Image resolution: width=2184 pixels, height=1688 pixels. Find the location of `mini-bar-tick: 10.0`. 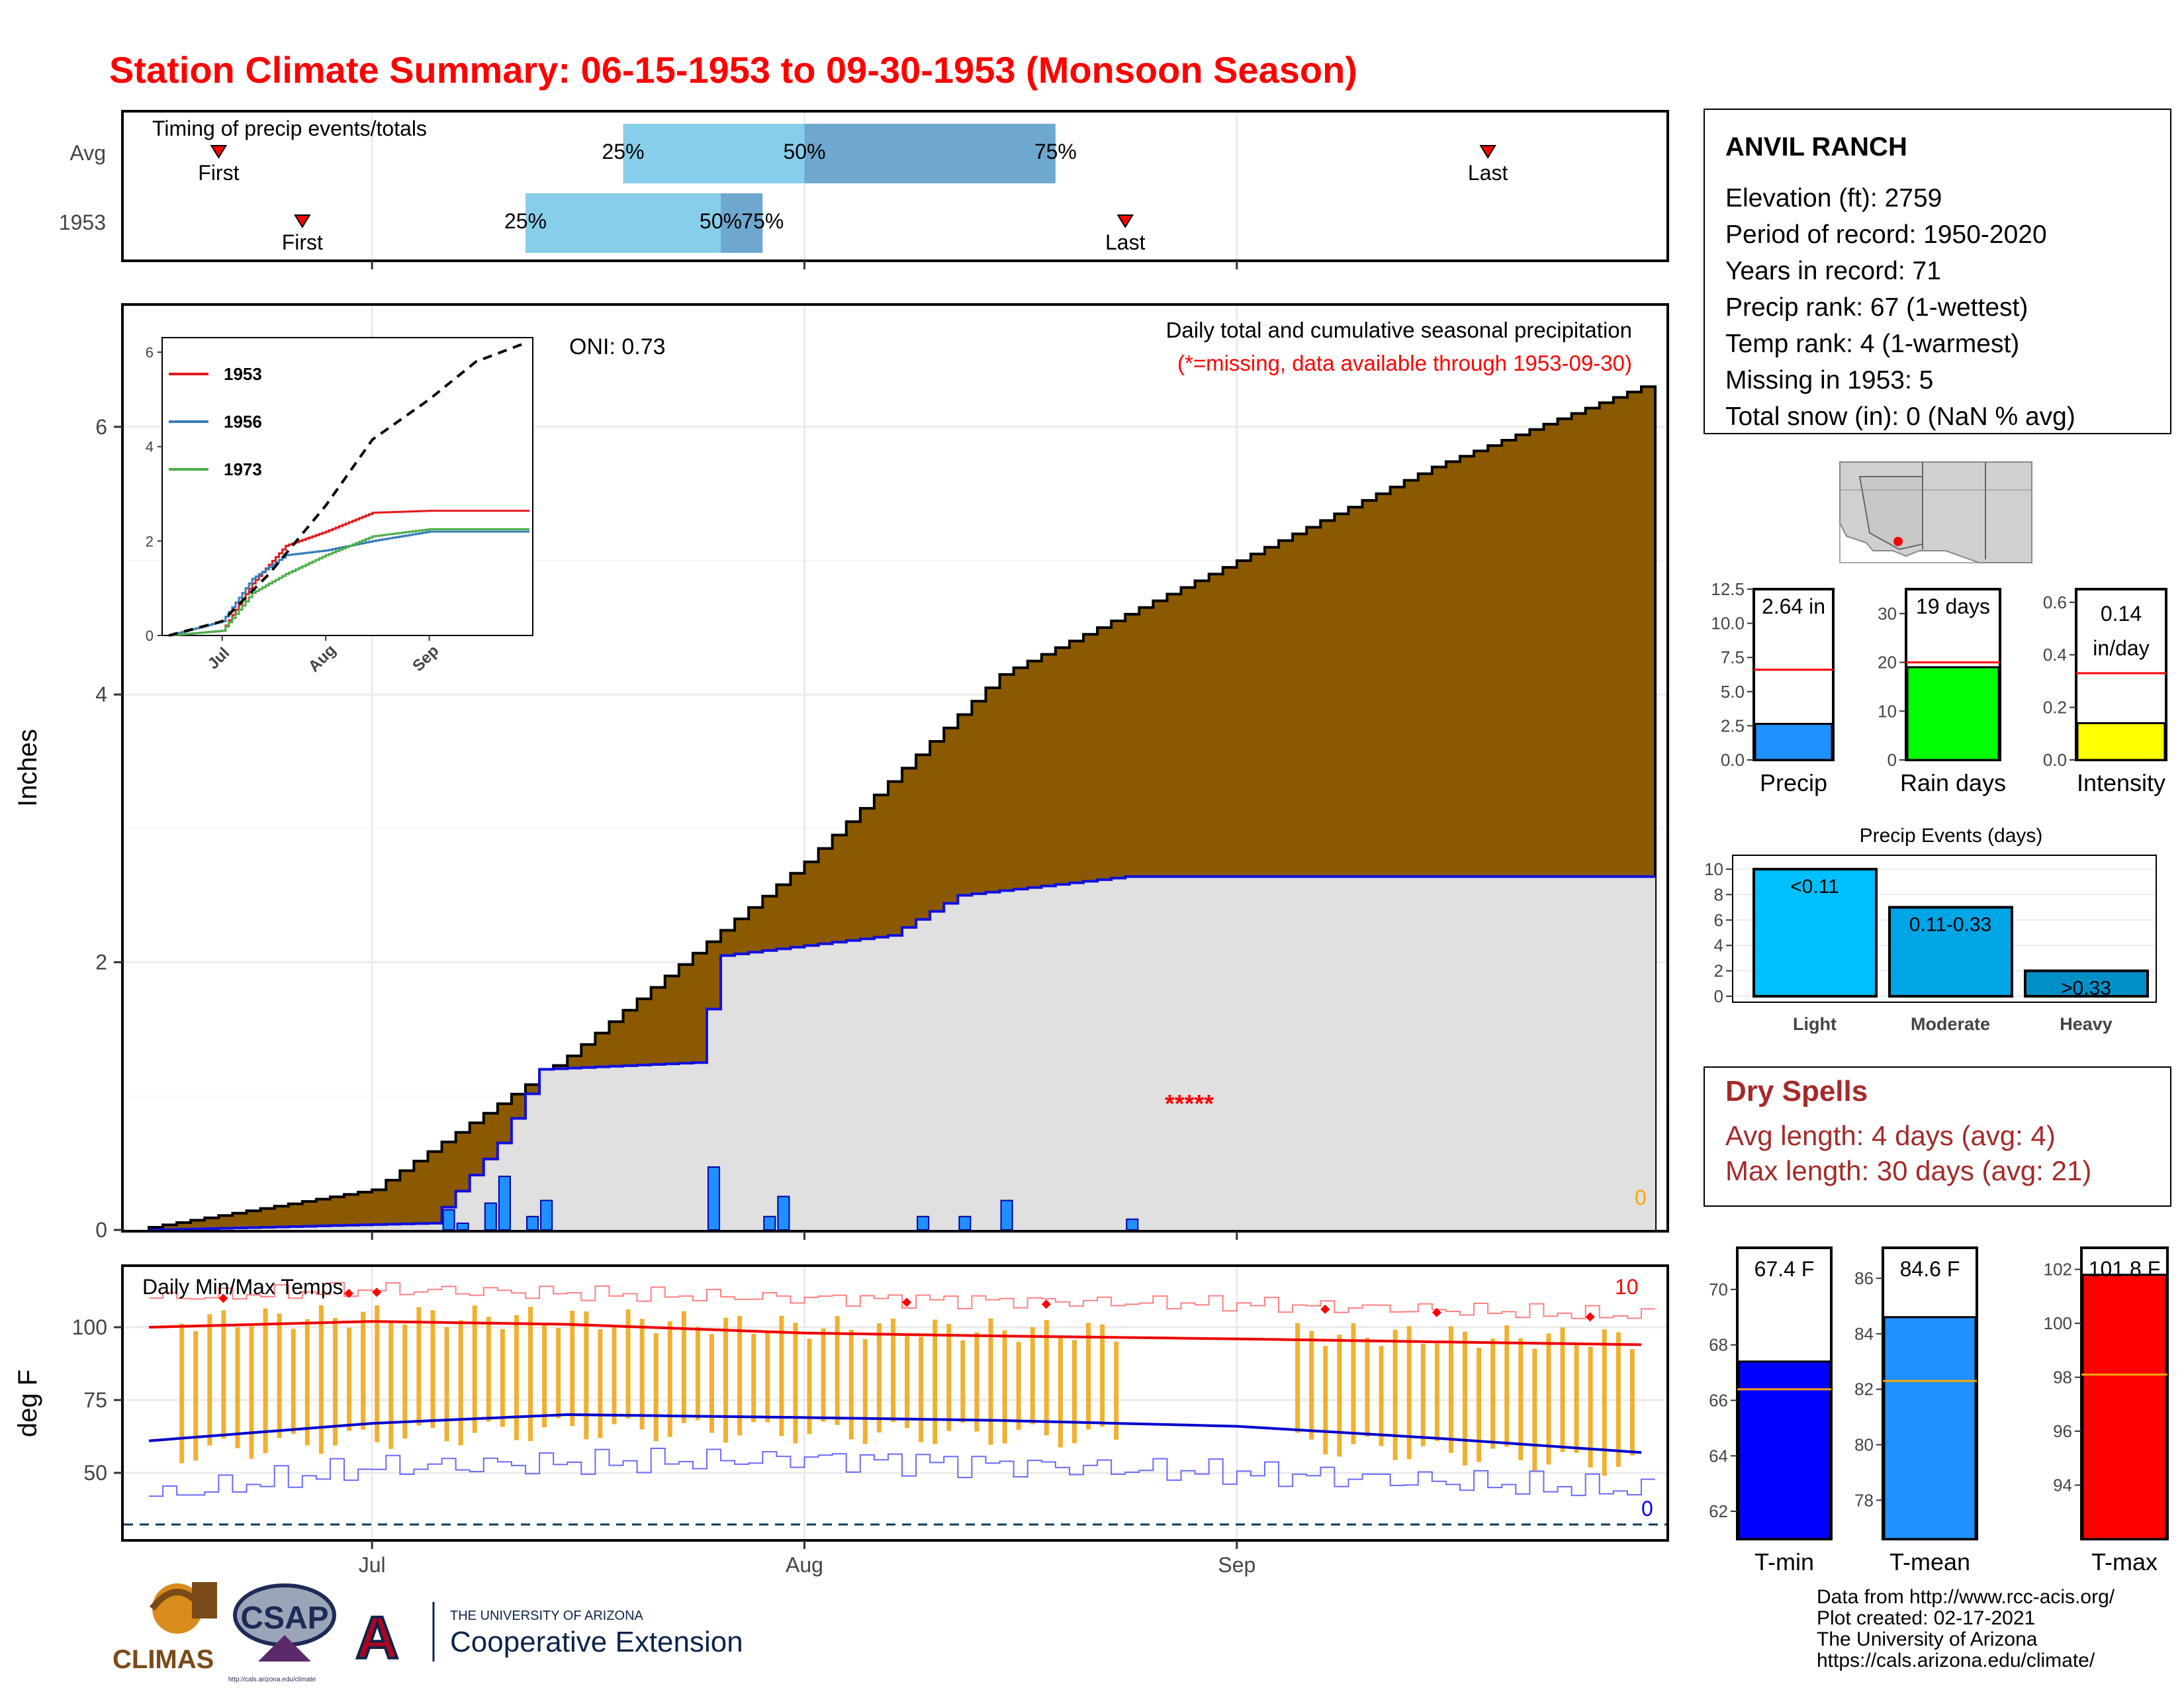

mini-bar-tick: 10.0 is located at coordinates (1728, 623).